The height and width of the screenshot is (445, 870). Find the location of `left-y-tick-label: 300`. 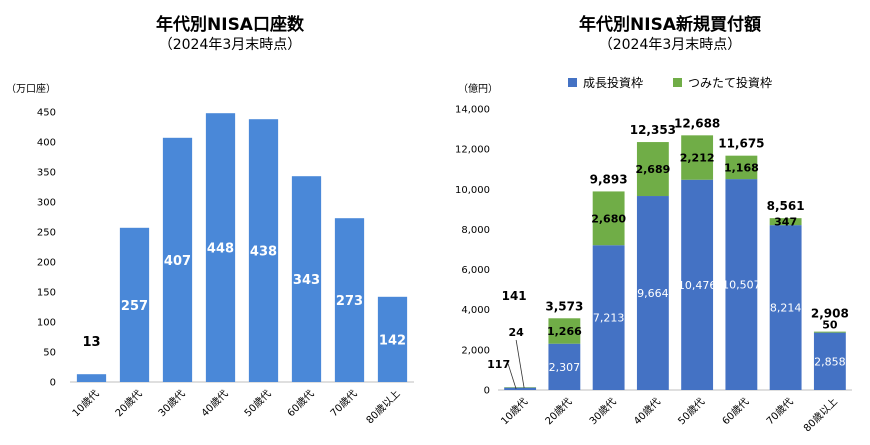

left-y-tick-label: 300 is located at coordinates (46, 203).